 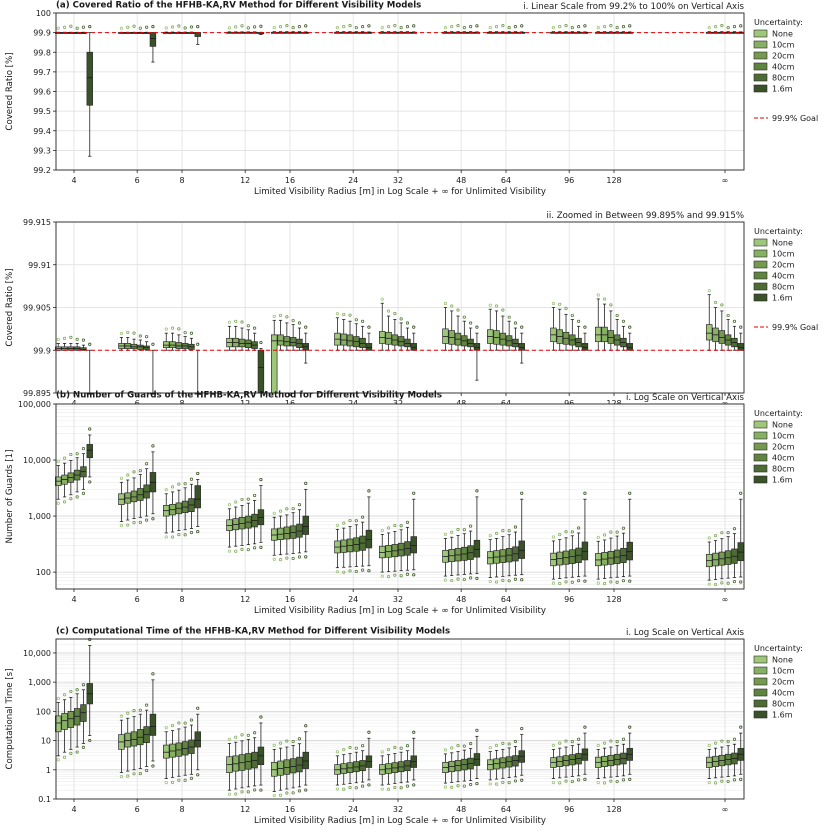 What do you see at coordinates (725, 403) in the screenshot?
I see `x-tick-label: ∞` at bounding box center [725, 403].